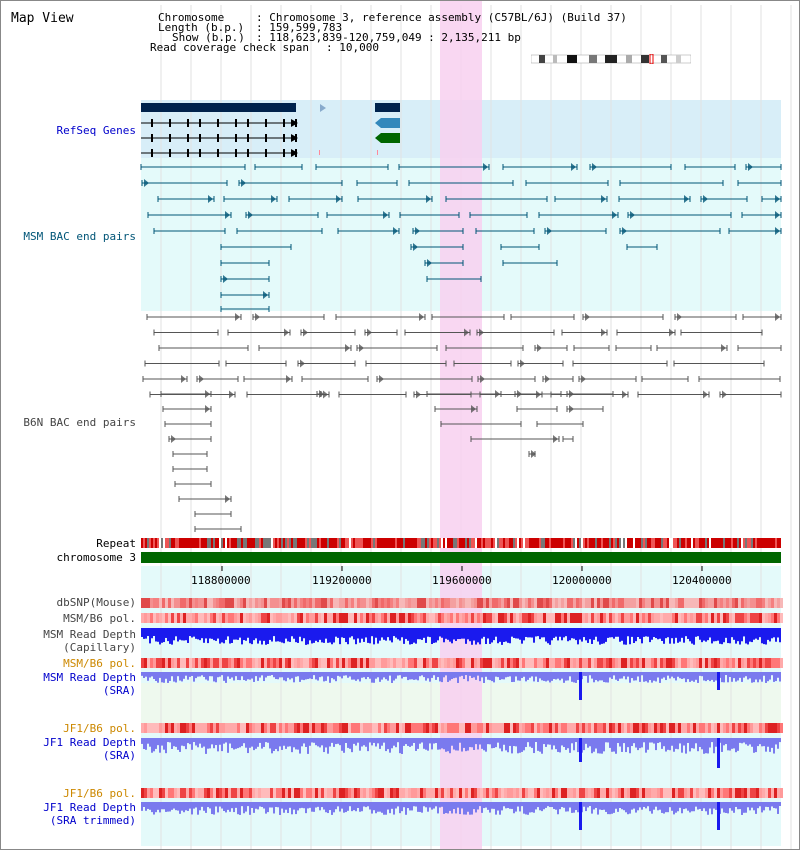 The height and width of the screenshot is (850, 800). What do you see at coordinates (611, 59) in the screenshot?
I see `chromosome-ideogram` at bounding box center [611, 59].